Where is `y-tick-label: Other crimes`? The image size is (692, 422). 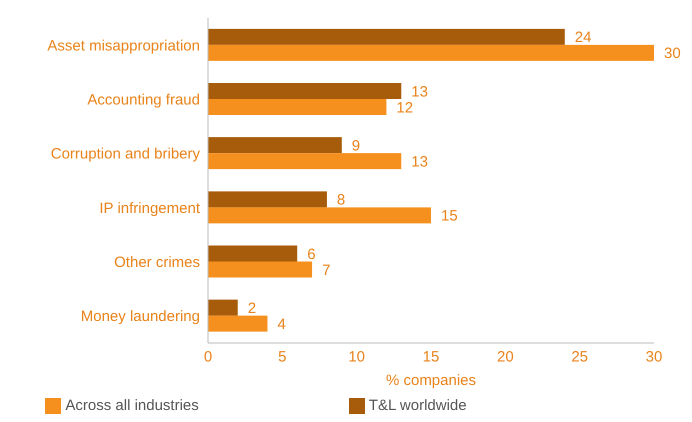 y-tick-label: Other crimes is located at coordinates (157, 263).